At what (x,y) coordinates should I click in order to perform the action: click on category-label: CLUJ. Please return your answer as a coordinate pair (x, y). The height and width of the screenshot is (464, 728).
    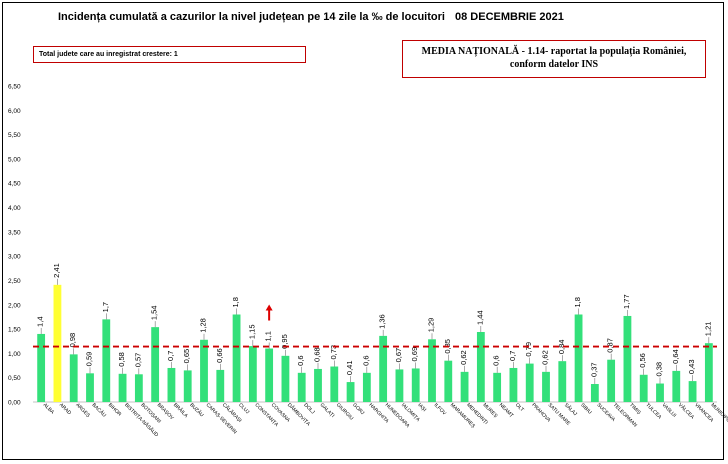
    Looking at the image, I should click on (243, 408).